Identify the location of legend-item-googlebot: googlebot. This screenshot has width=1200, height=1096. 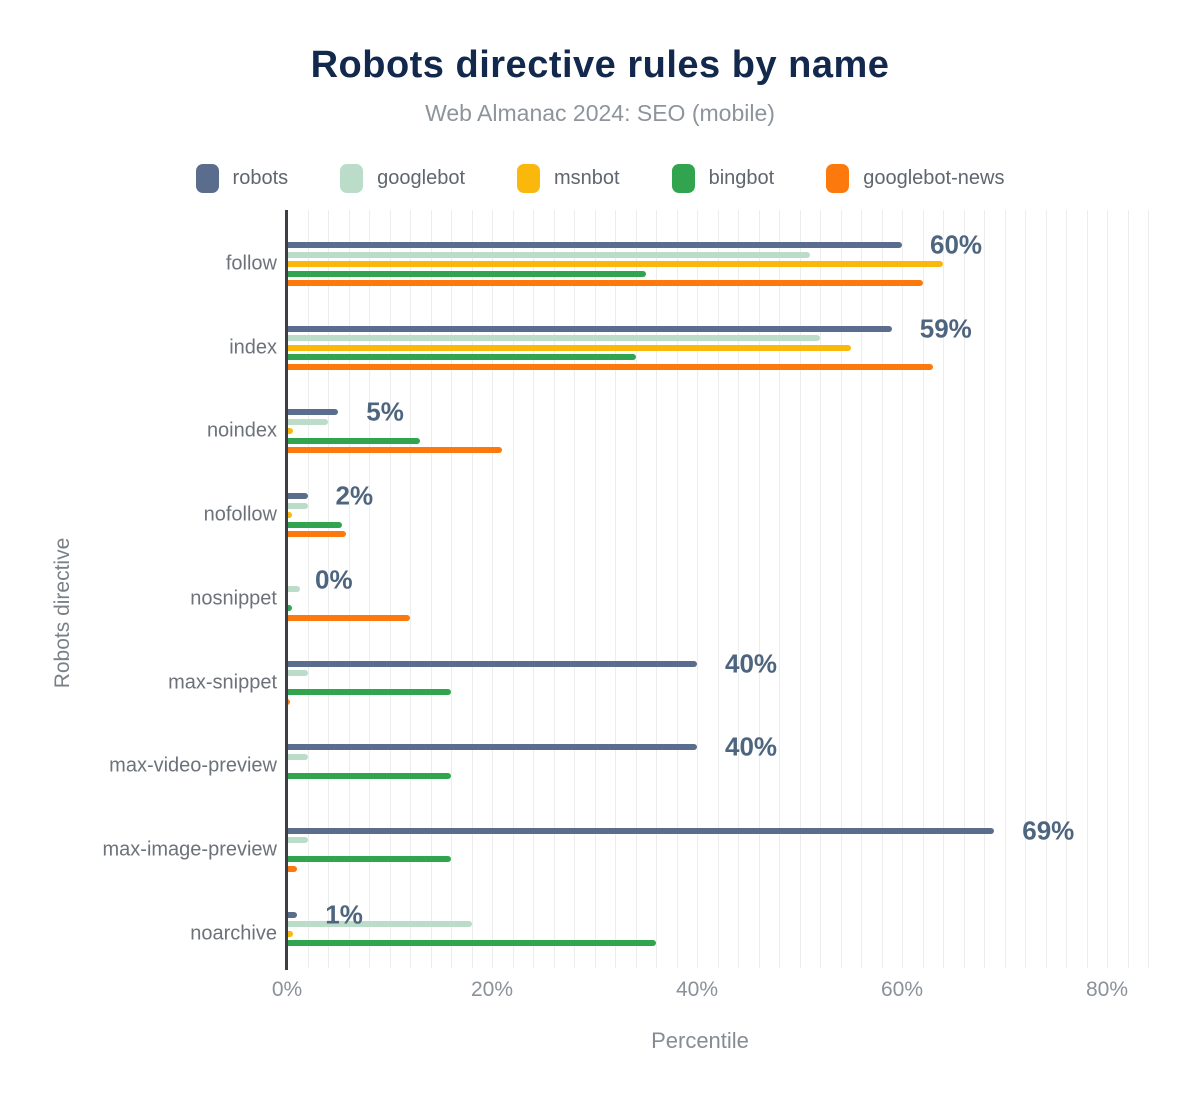
(402, 178).